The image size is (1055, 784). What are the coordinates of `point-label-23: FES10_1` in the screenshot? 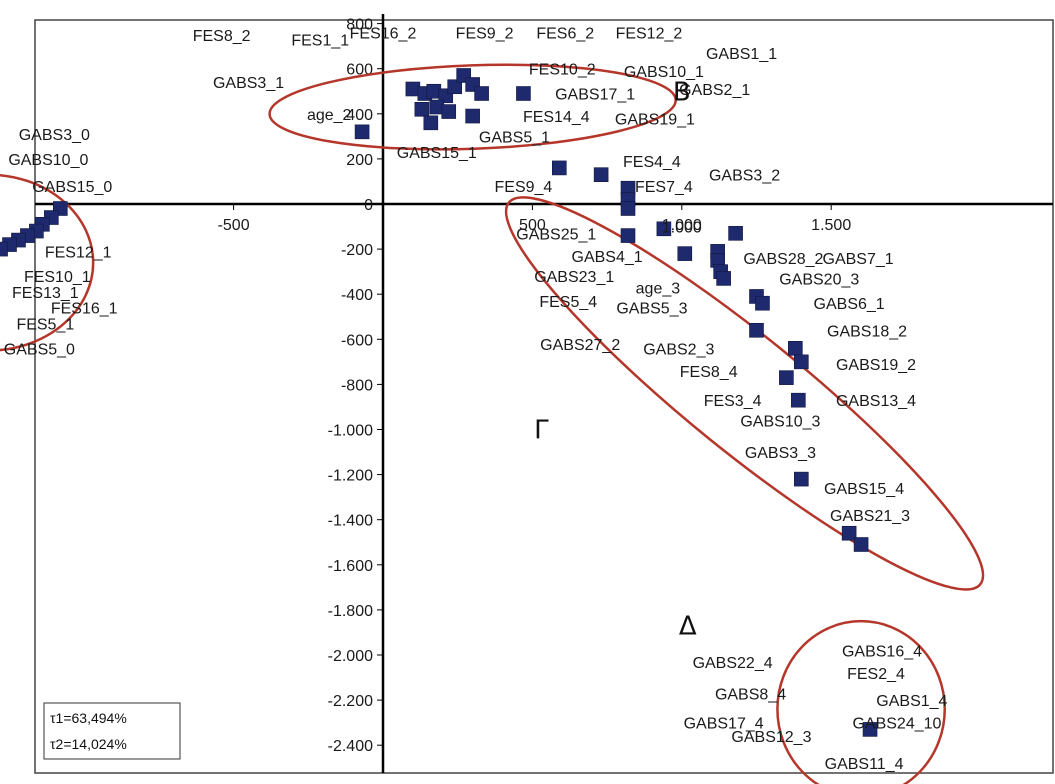 It's located at (57, 277).